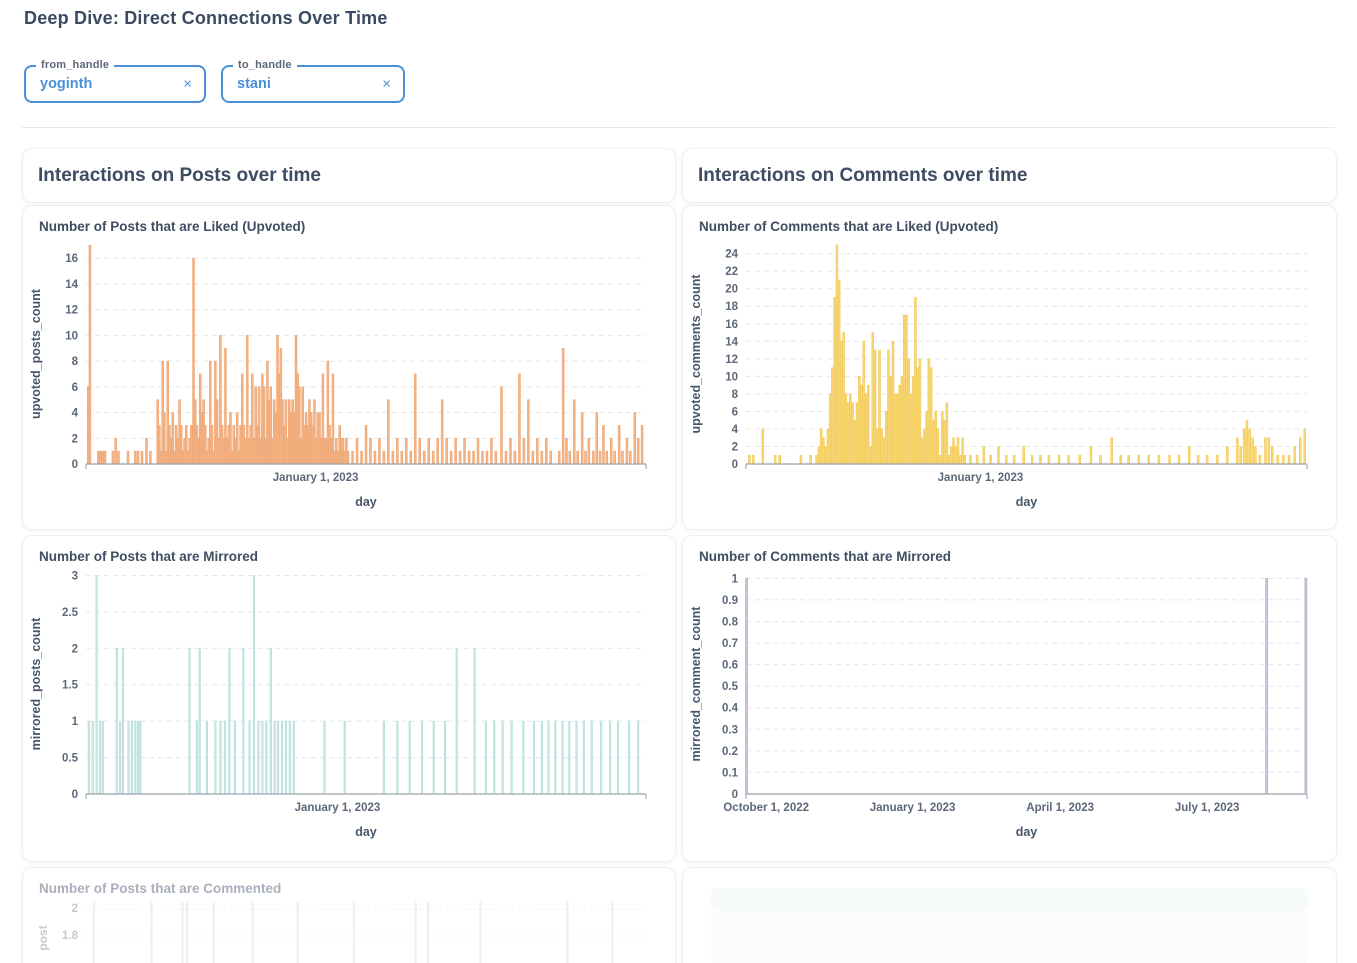  I want to click on svg-text: upvoted_comments_count, so click(696, 354).